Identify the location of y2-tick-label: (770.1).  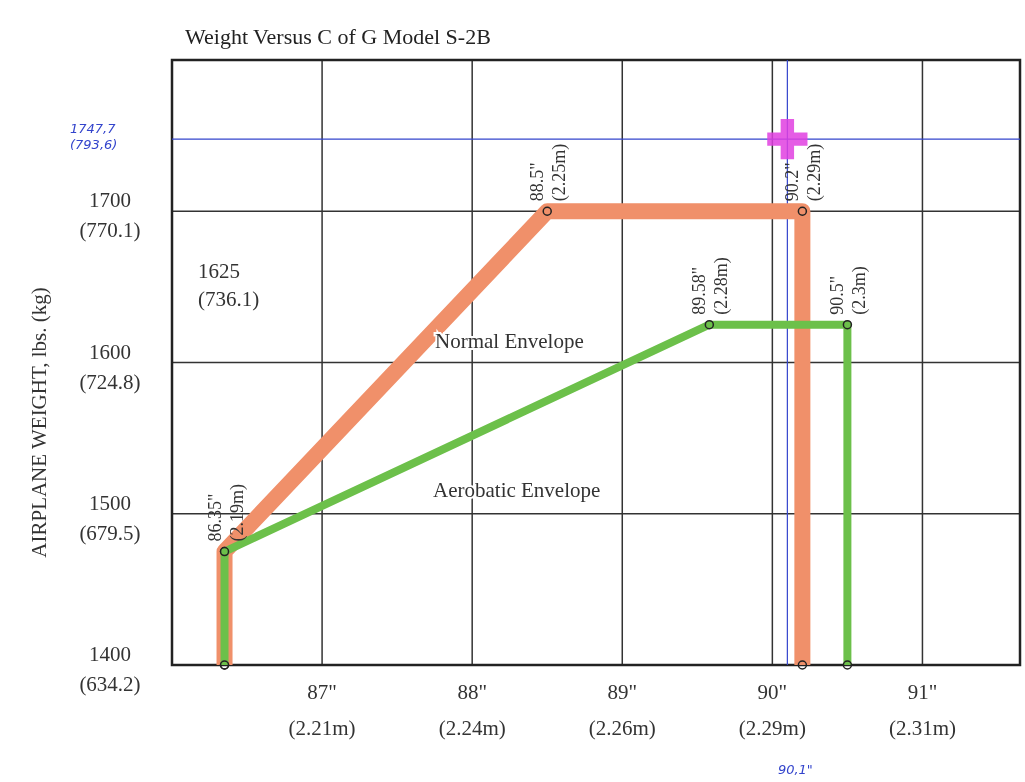
(110, 230).